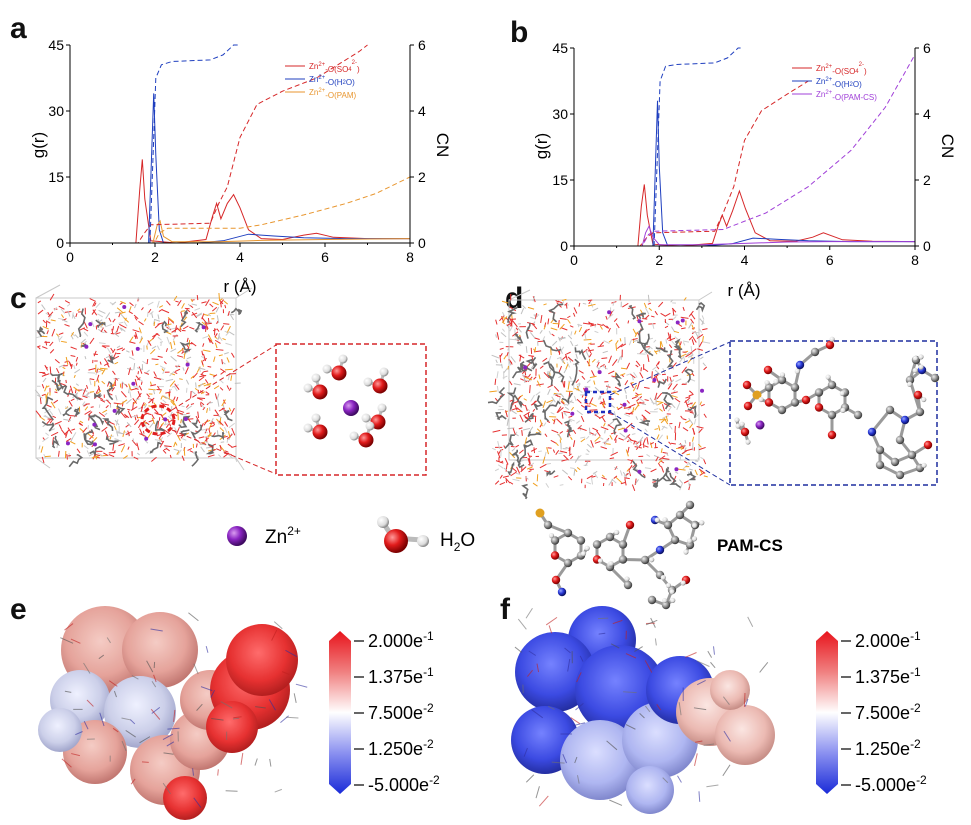 This screenshot has height=825, width=971. Describe the element at coordinates (237, 536) in the screenshot. I see `zn-ion-icon` at that location.